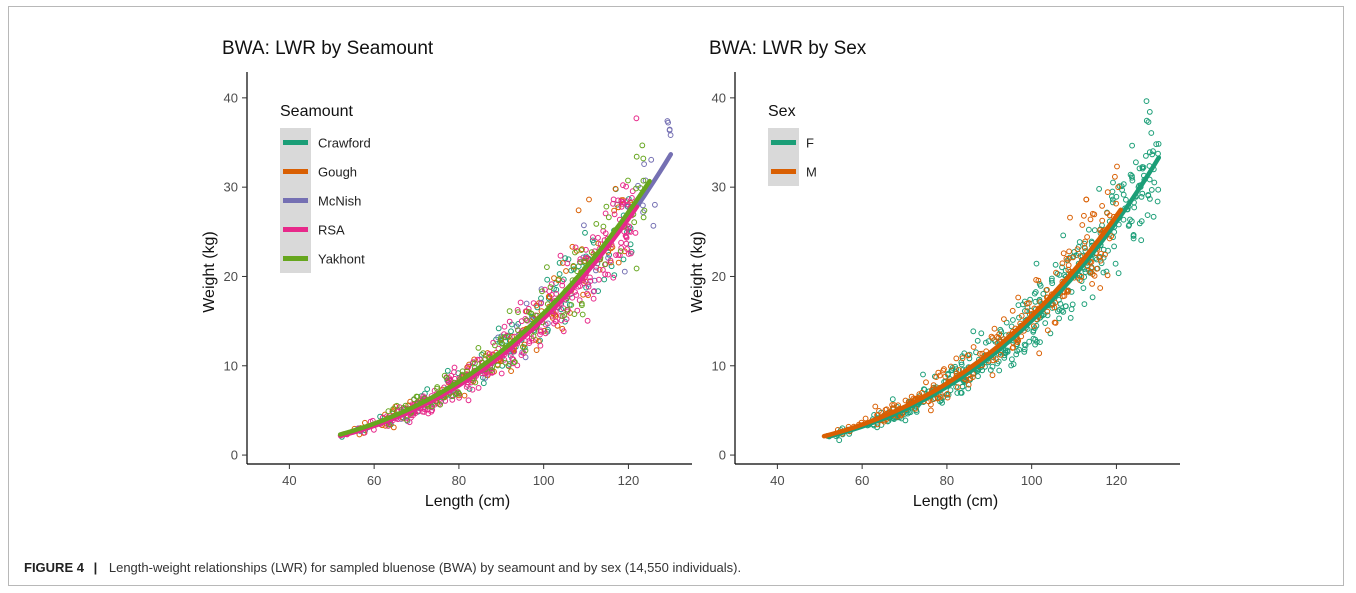  I want to click on fit-curve-yakhont, so click(494, 307).